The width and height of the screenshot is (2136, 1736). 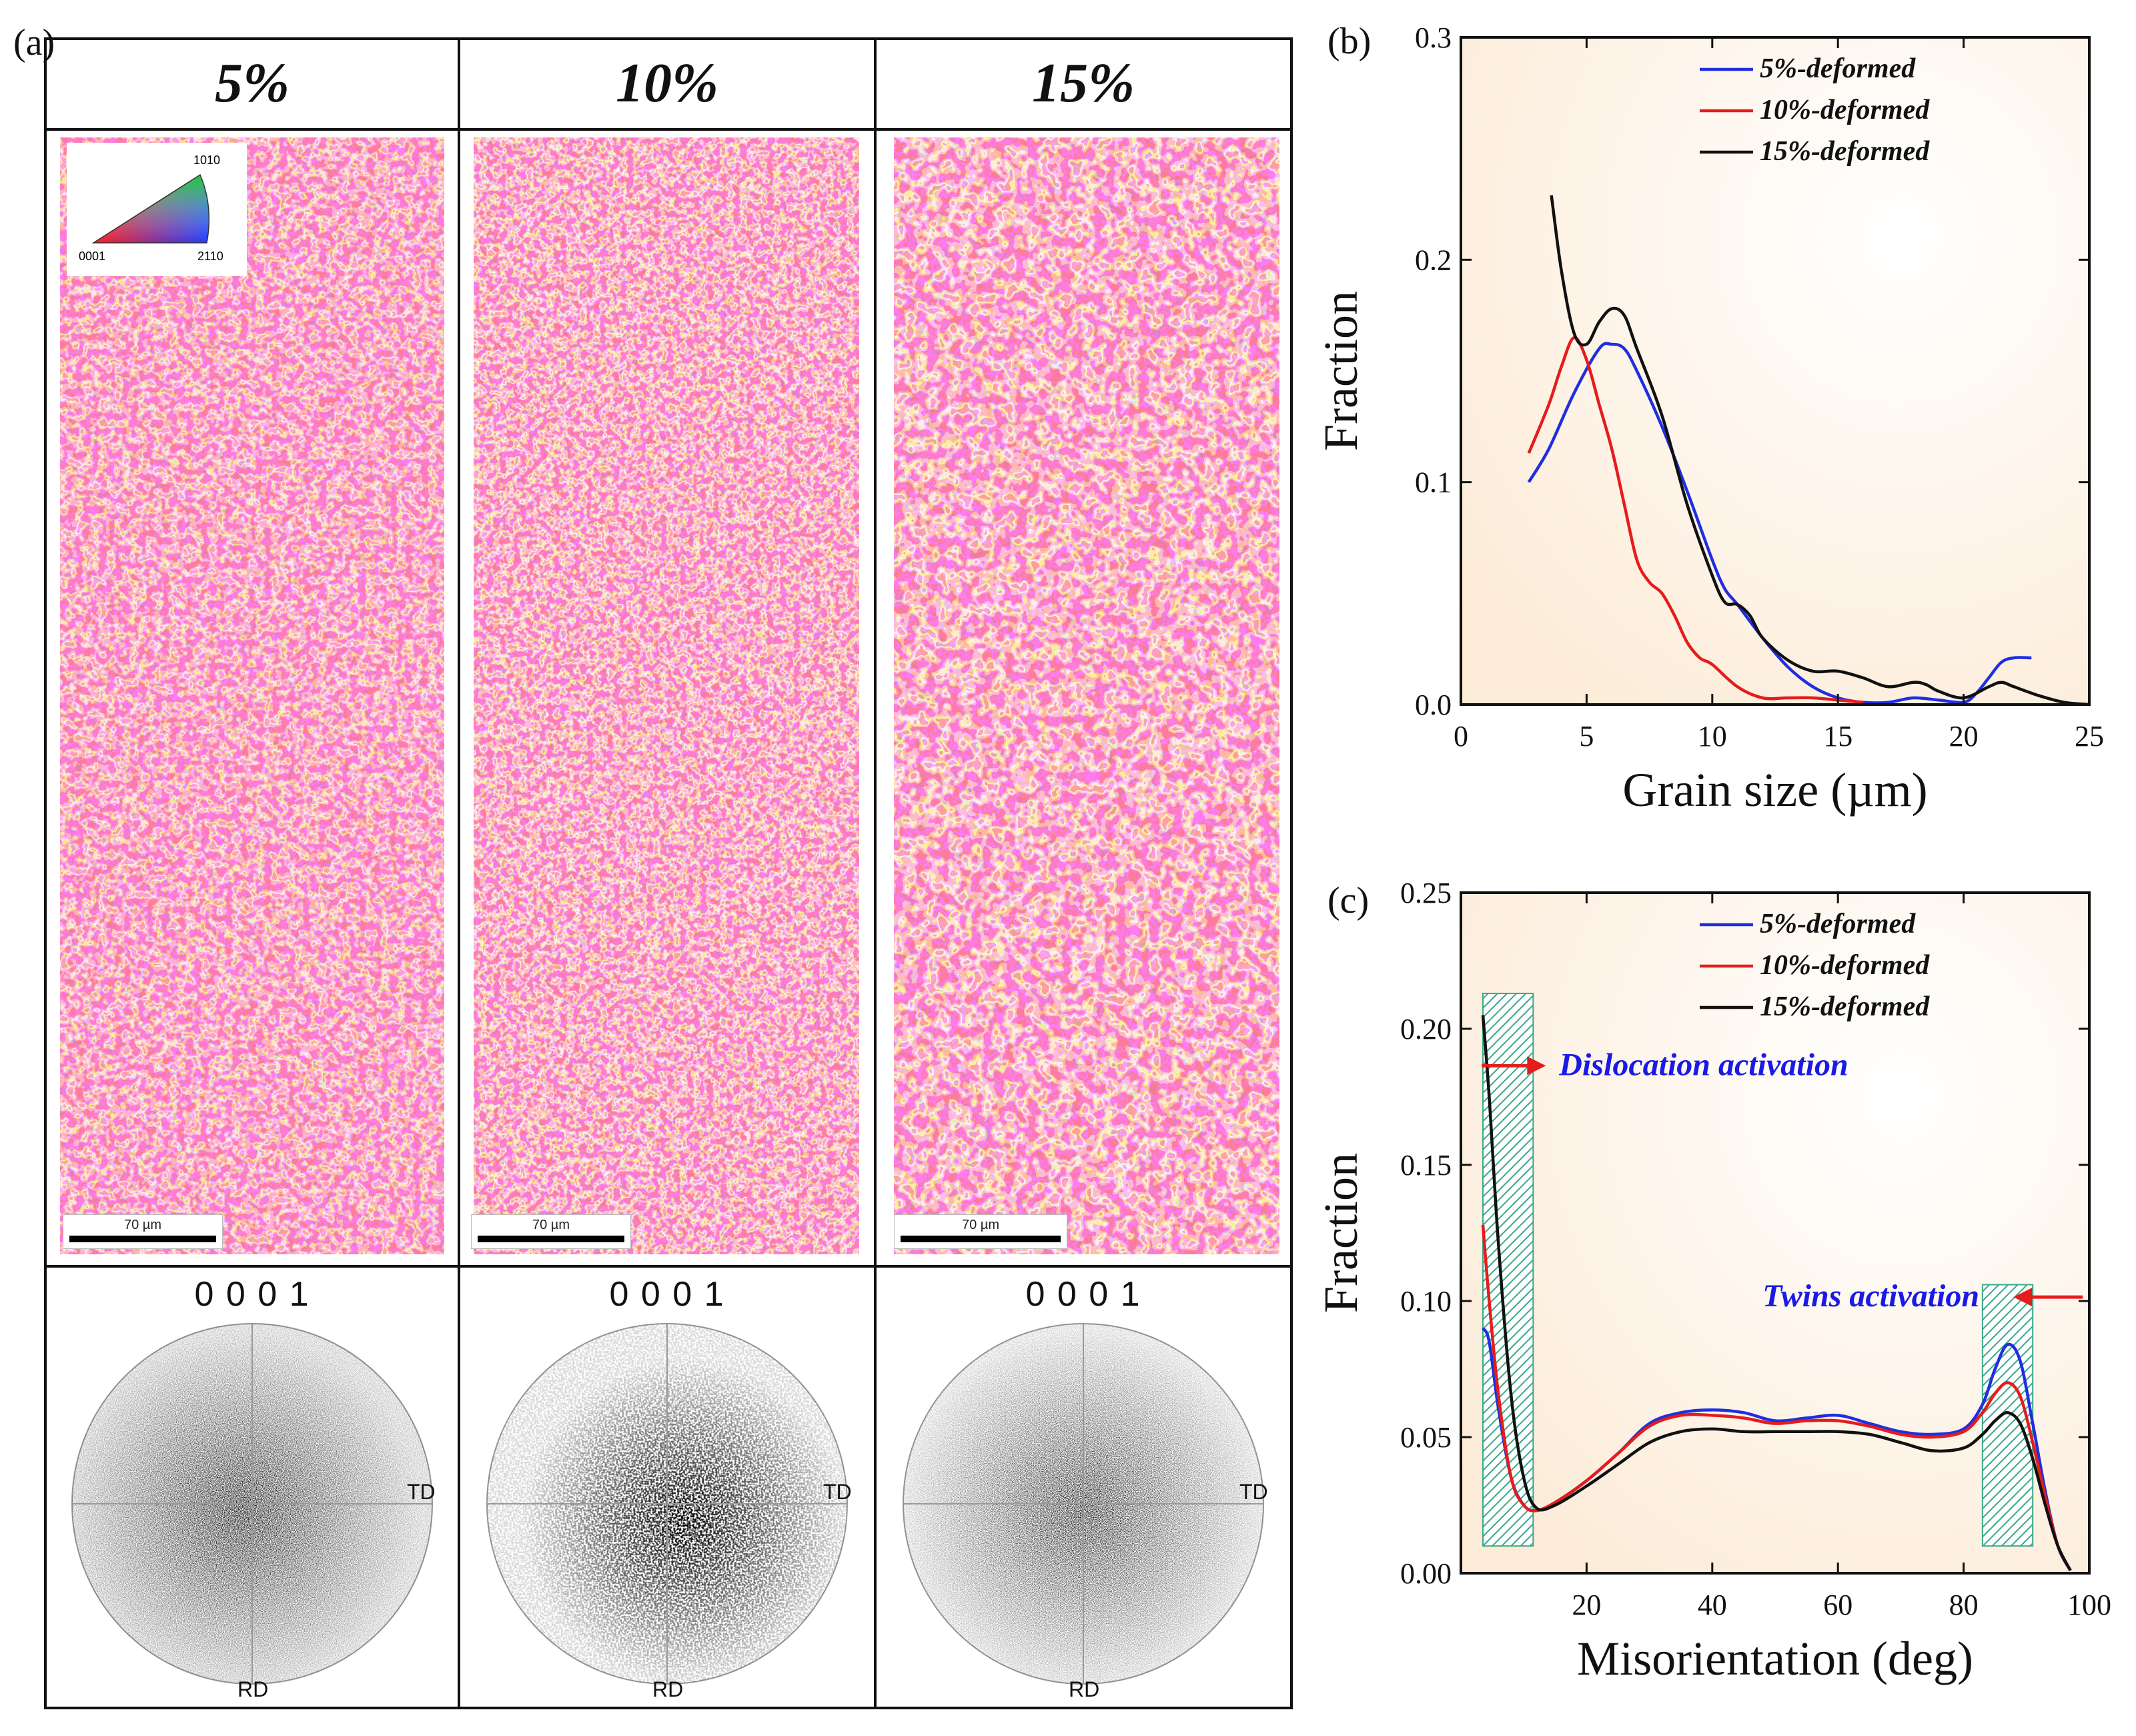 I want to click on x-tick-label: 10, so click(x=1713, y=737).